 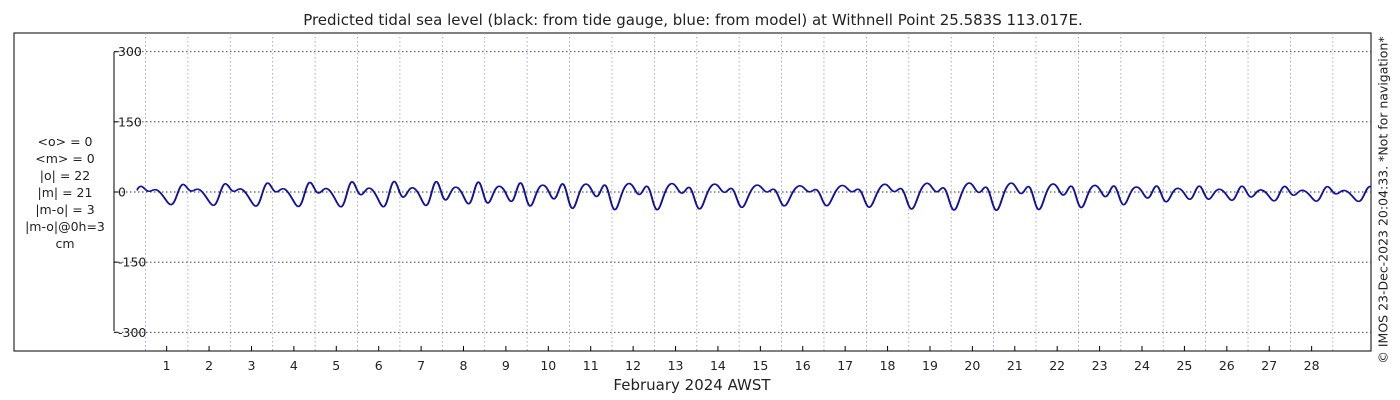 I want to click on x-tick-label: 17, so click(x=845, y=365).